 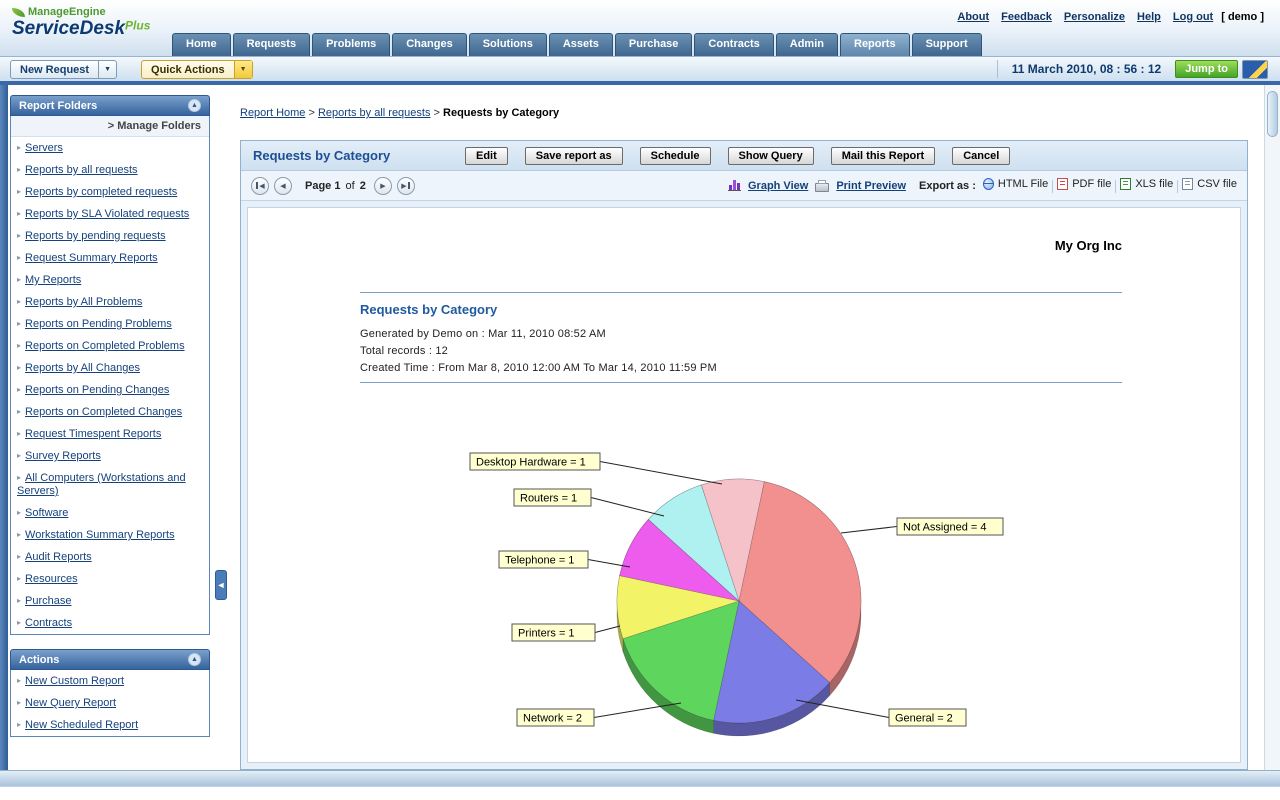 What do you see at coordinates (58, 557) in the screenshot?
I see `folder-link-audit-reports: Audit Reports` at bounding box center [58, 557].